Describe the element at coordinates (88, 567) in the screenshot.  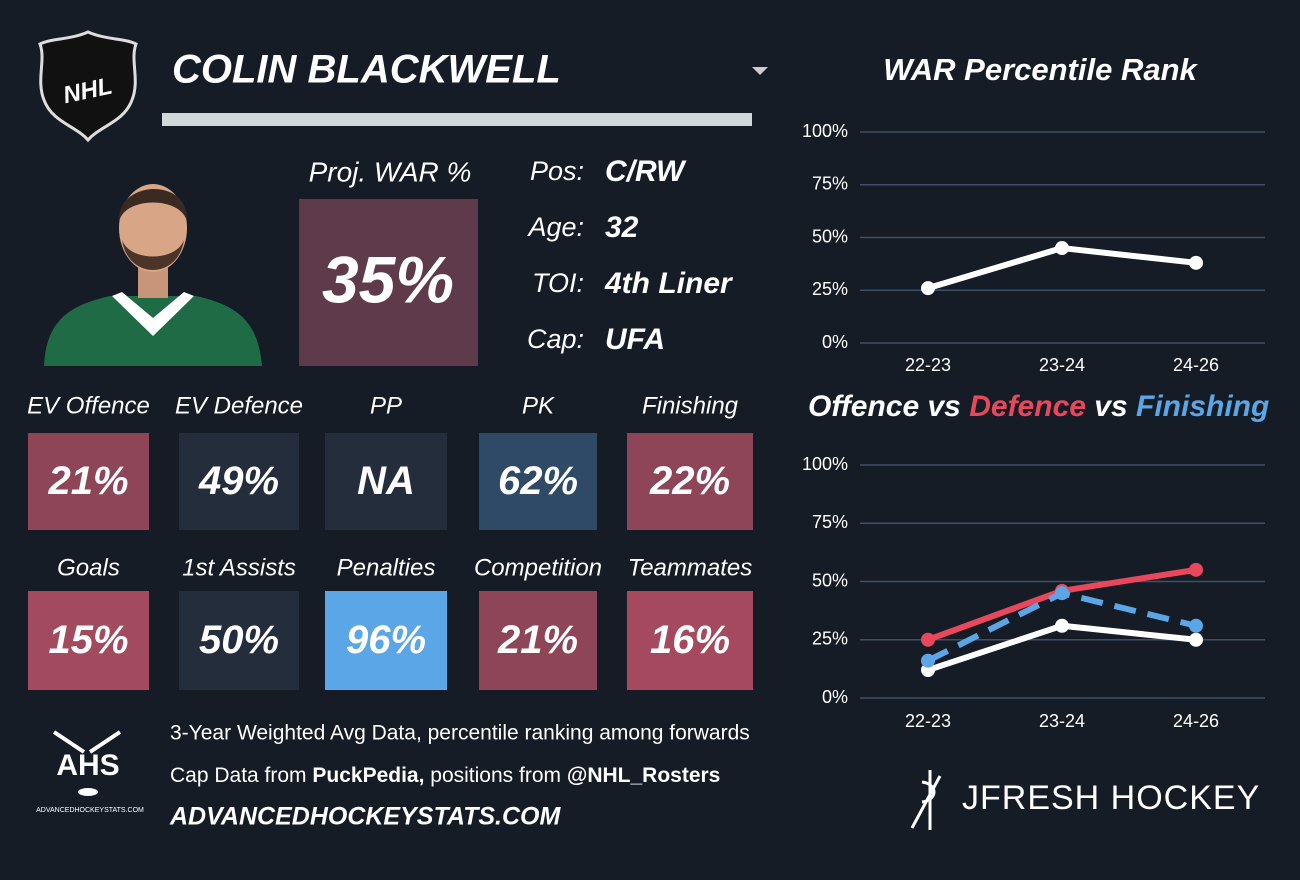
I see `tile-label: Goals` at that location.